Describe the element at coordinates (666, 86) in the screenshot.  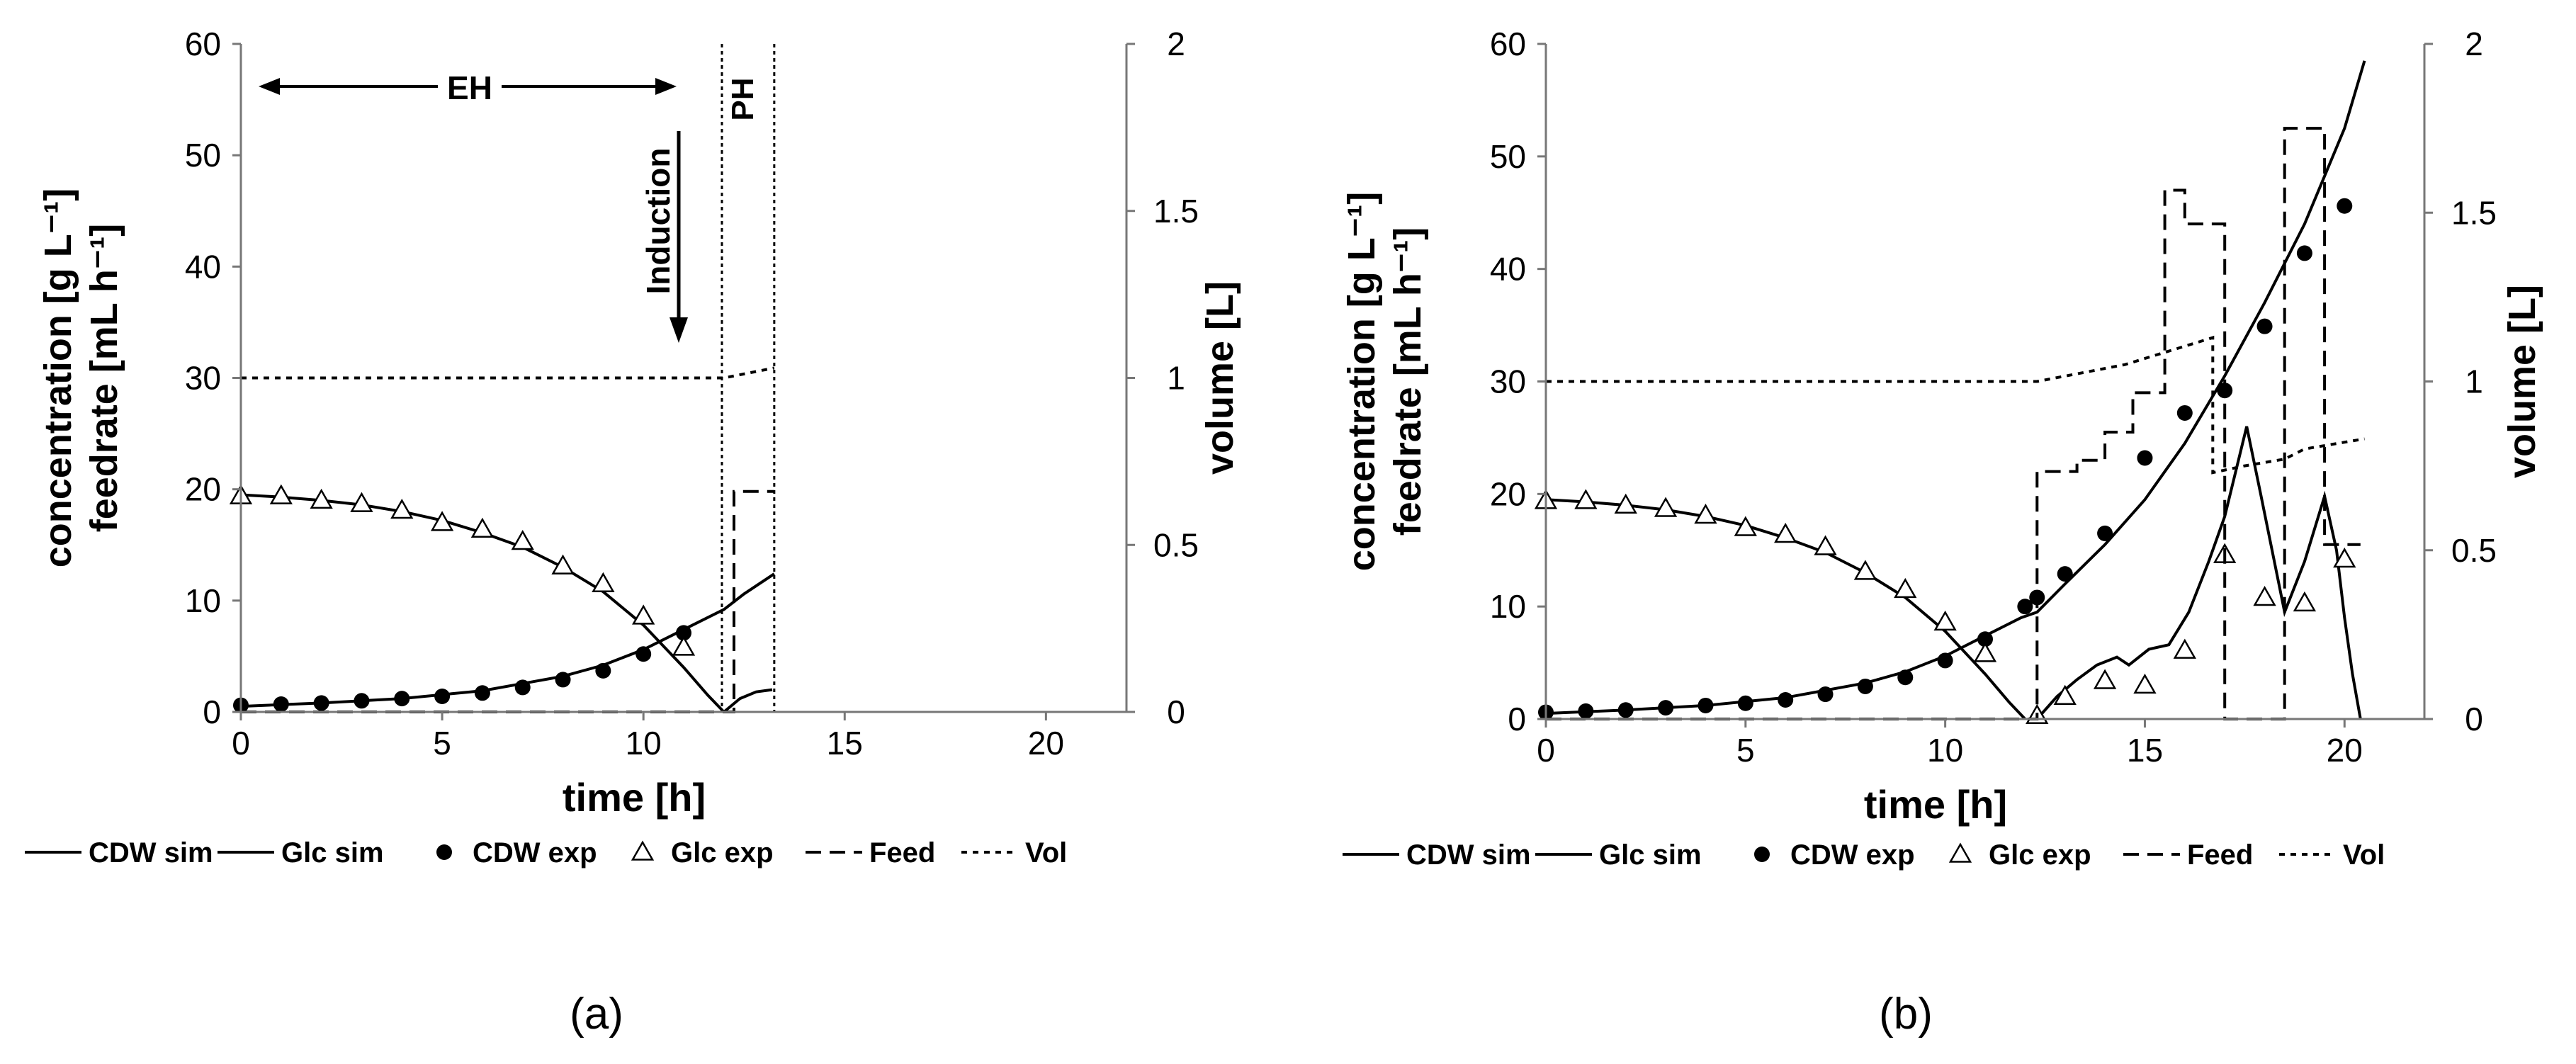
I see `eh-arrow-right-head` at that location.